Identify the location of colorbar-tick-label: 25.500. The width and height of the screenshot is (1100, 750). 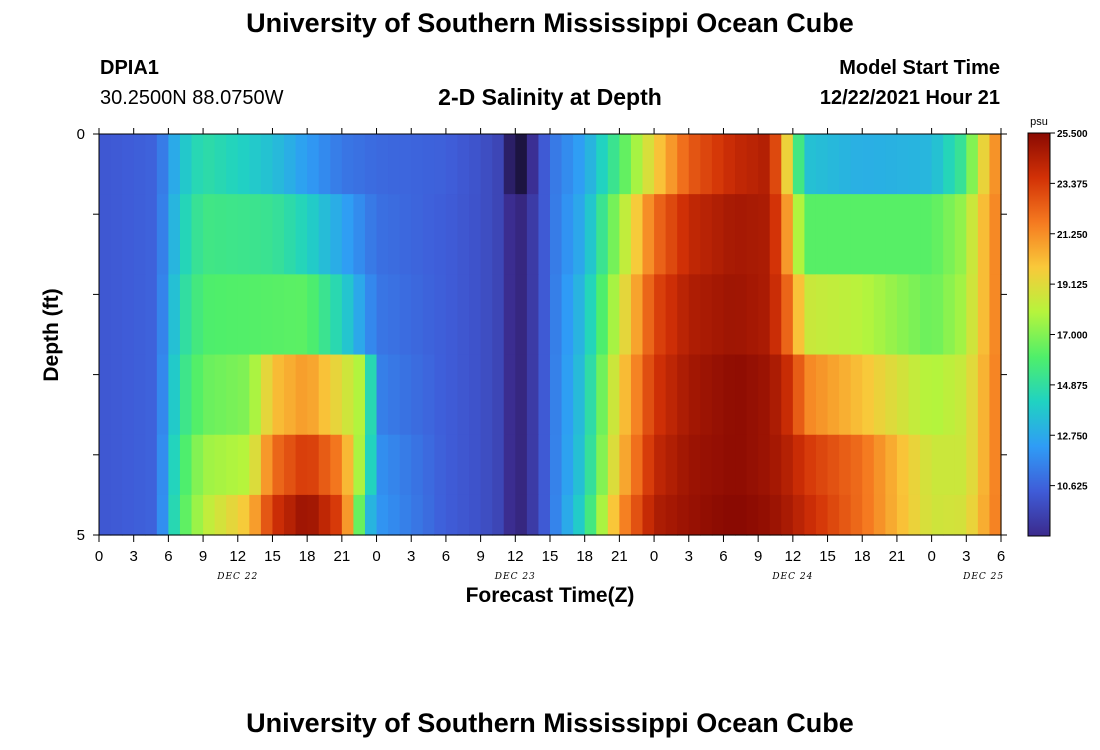
(1072, 134).